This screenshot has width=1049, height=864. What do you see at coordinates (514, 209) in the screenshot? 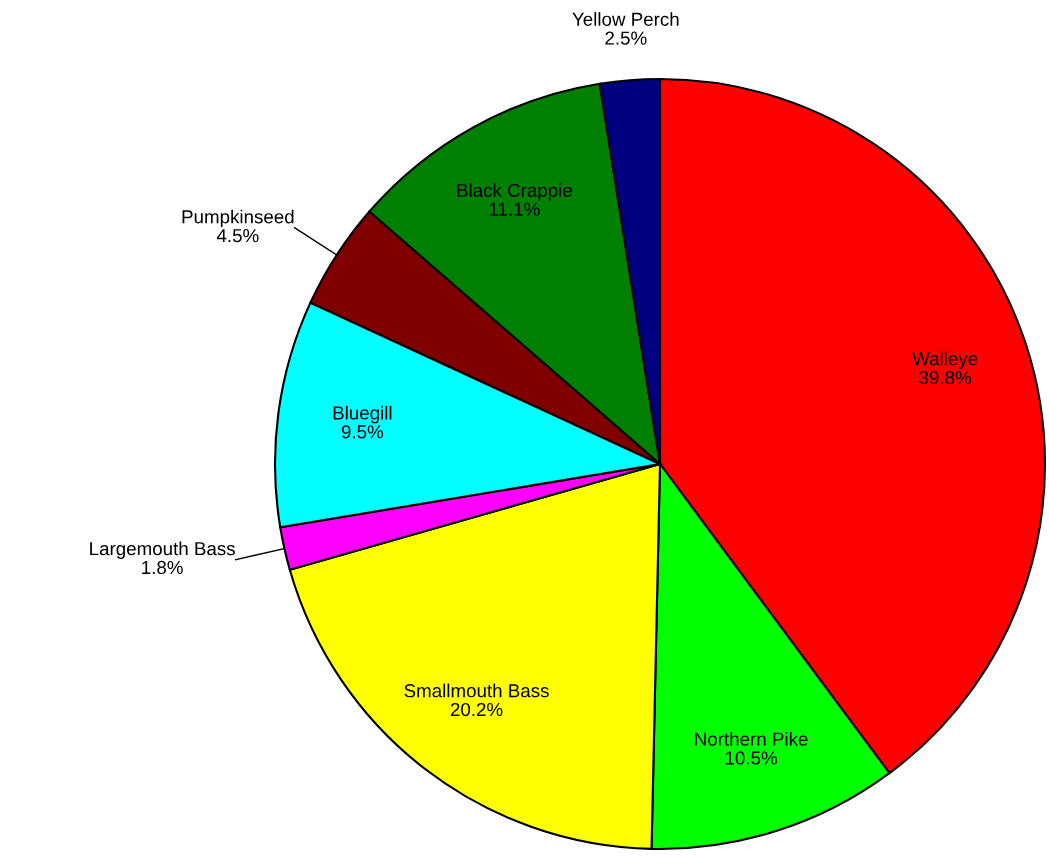
I see `data-label: 11.1%` at bounding box center [514, 209].